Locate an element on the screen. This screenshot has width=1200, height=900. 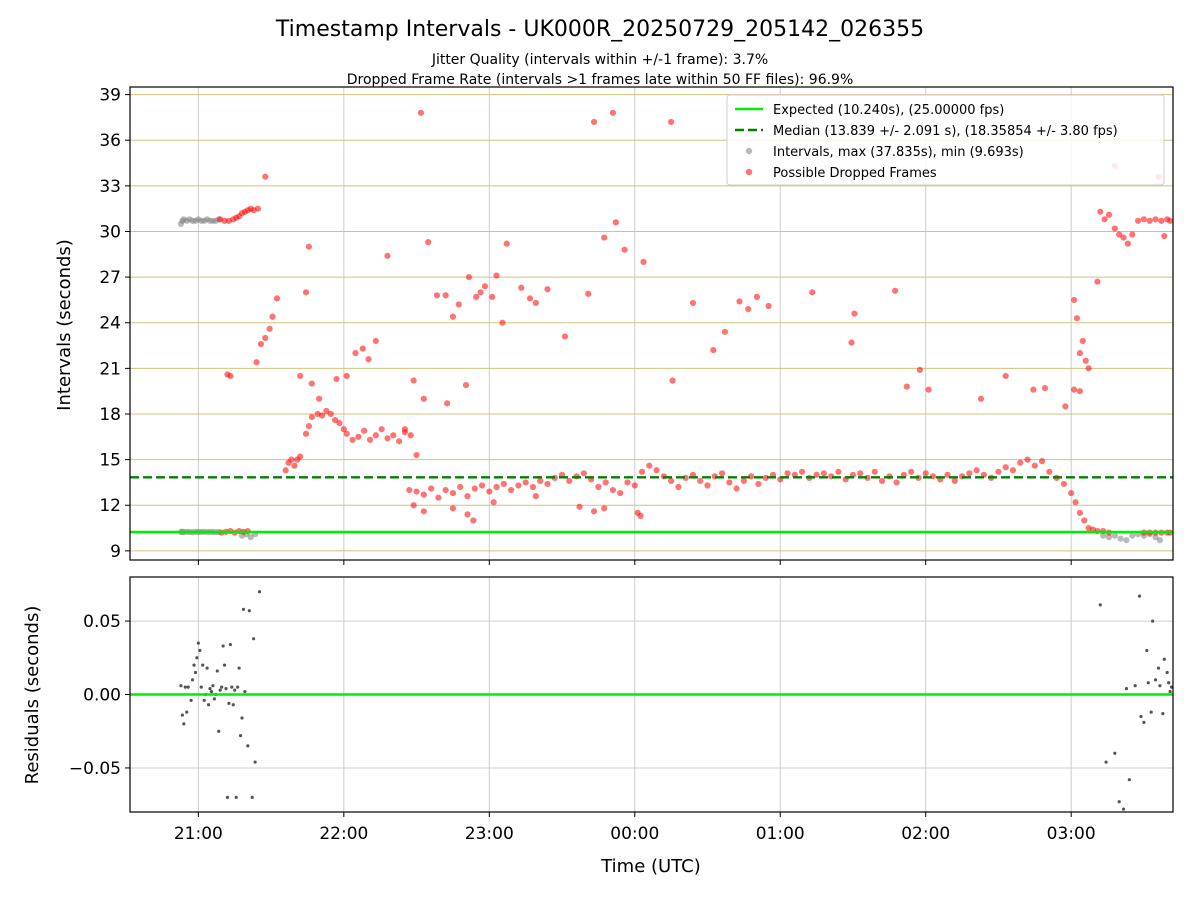
y-tick-label: 39 is located at coordinates (110, 96).